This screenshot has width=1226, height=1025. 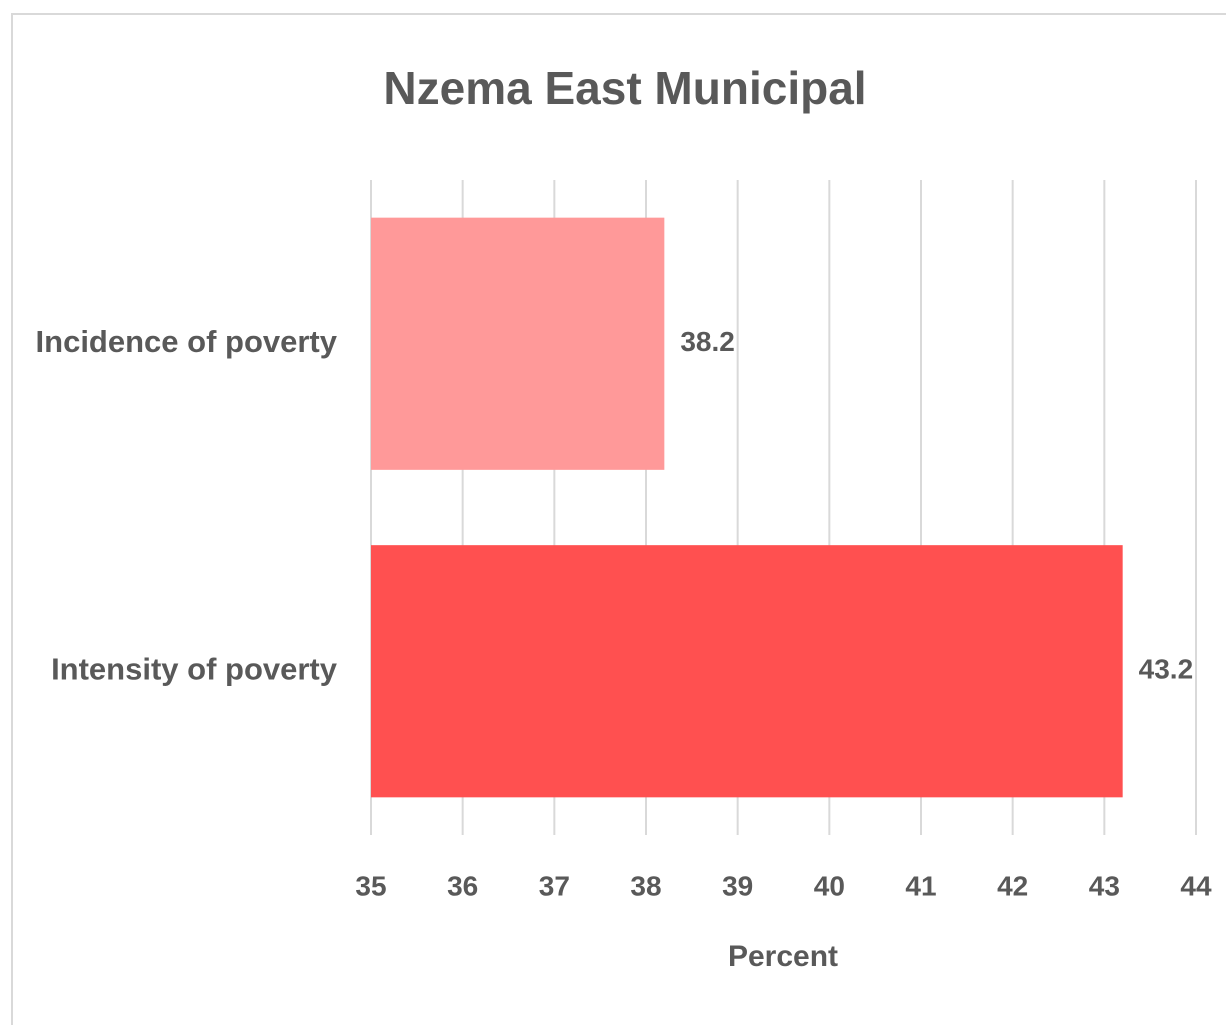 What do you see at coordinates (737, 885) in the screenshot?
I see `x-tick-label: 39` at bounding box center [737, 885].